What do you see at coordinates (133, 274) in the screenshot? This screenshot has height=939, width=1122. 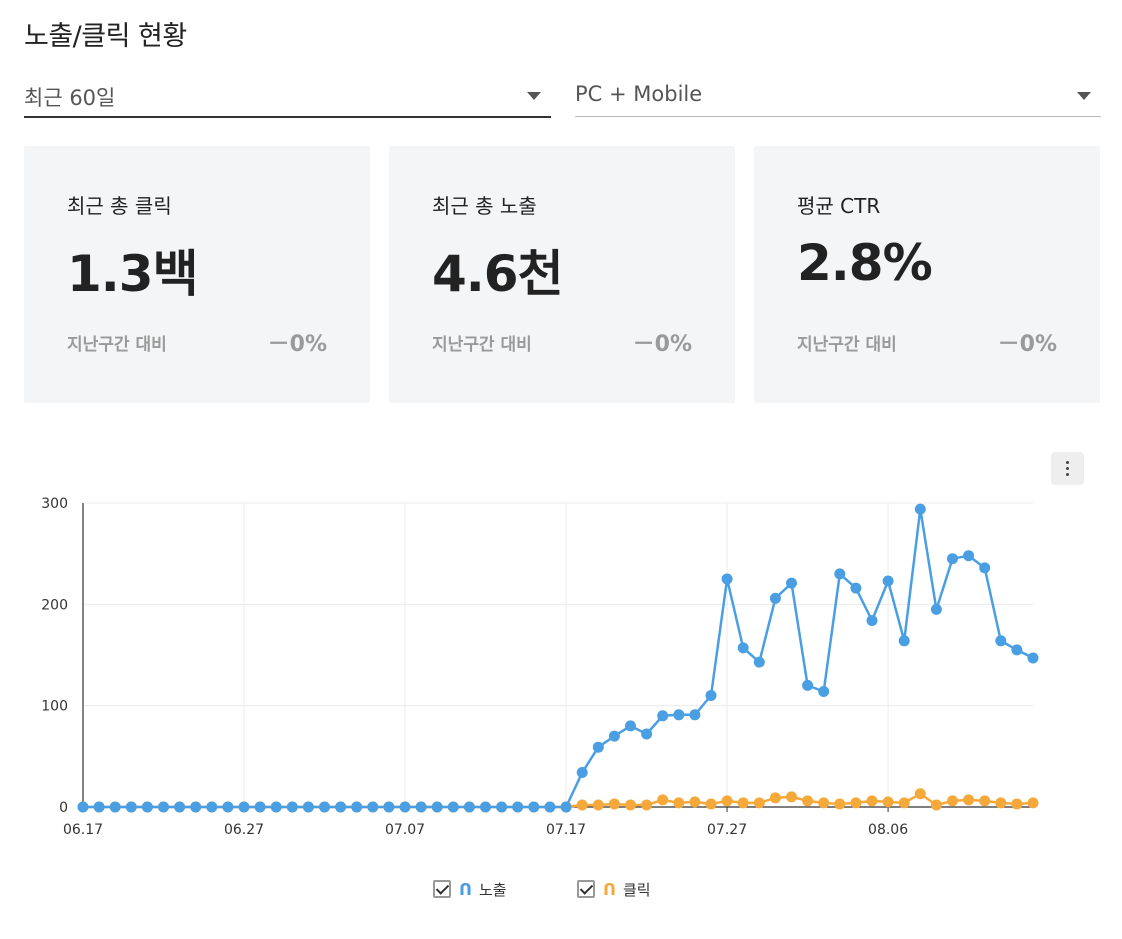 I see `card-value: 1.3백` at bounding box center [133, 274].